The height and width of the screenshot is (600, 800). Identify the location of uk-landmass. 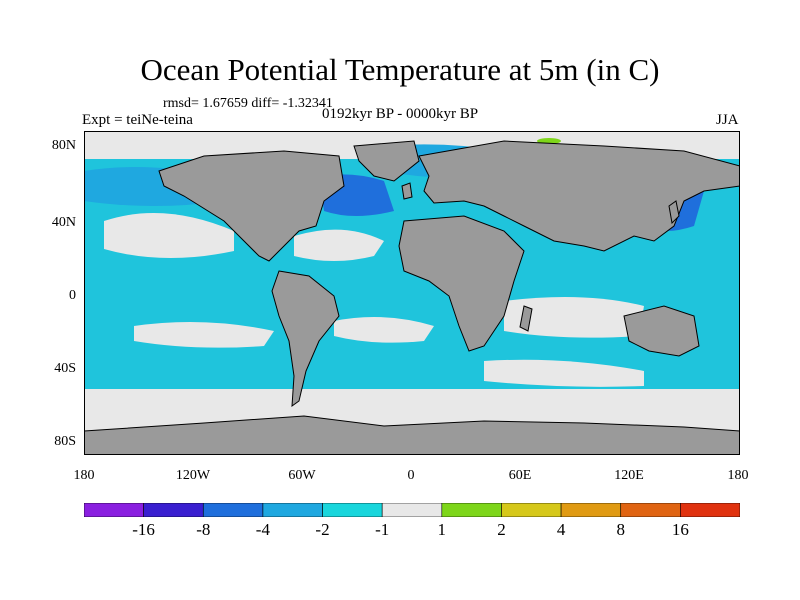
(407, 191).